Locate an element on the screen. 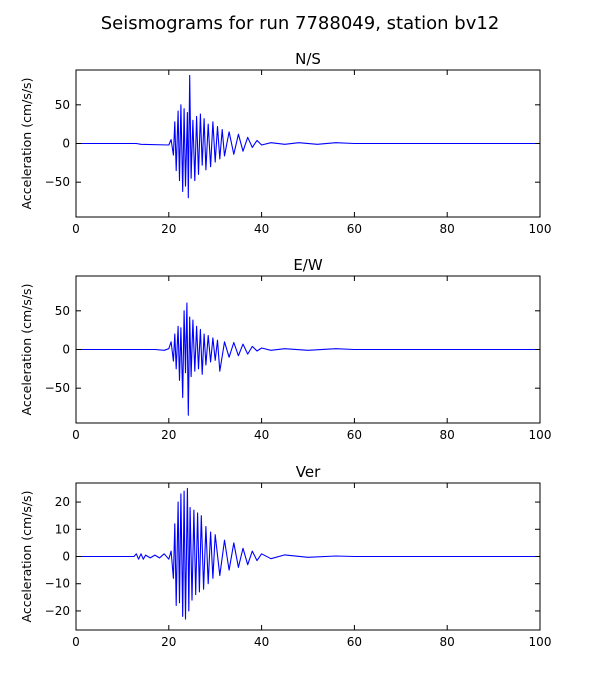 Image resolution: width=600 pixels, height=700 pixels. x-tick-label-ns-0: 0 is located at coordinates (76, 229).